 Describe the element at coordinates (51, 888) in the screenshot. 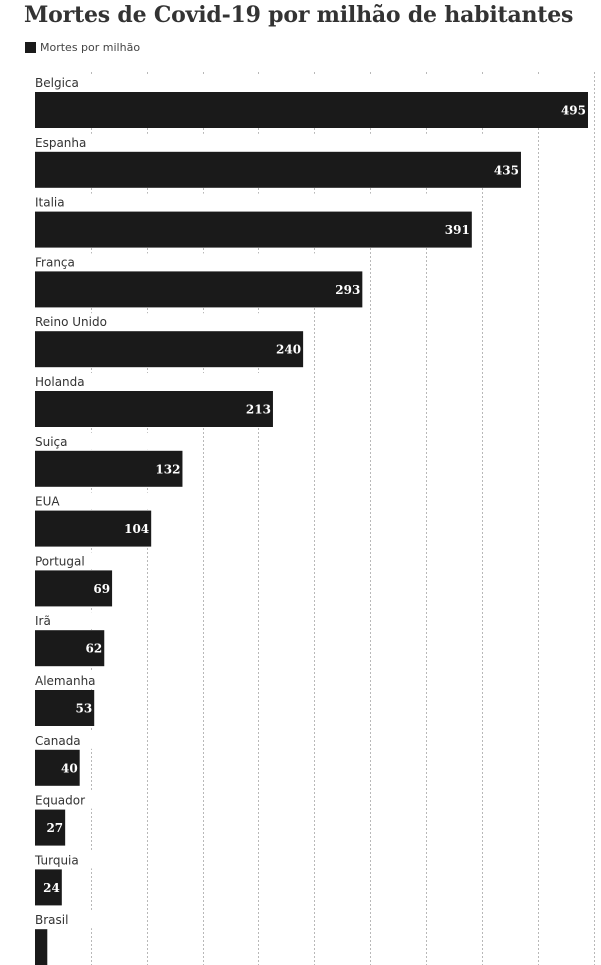

I see `value-label: 24` at that location.